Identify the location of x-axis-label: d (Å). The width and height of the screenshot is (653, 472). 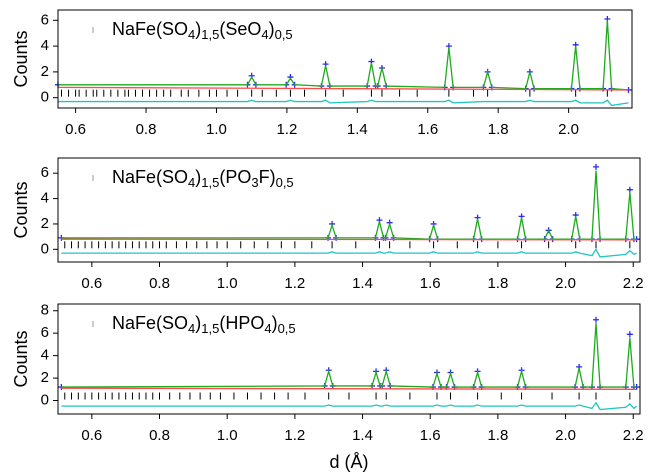
(348, 462).